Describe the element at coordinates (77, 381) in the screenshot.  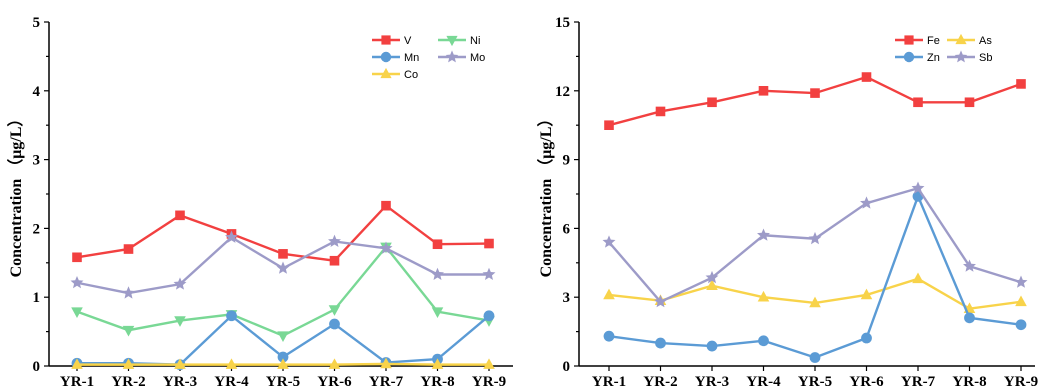
I see `x-tick-label: YR-1` at that location.